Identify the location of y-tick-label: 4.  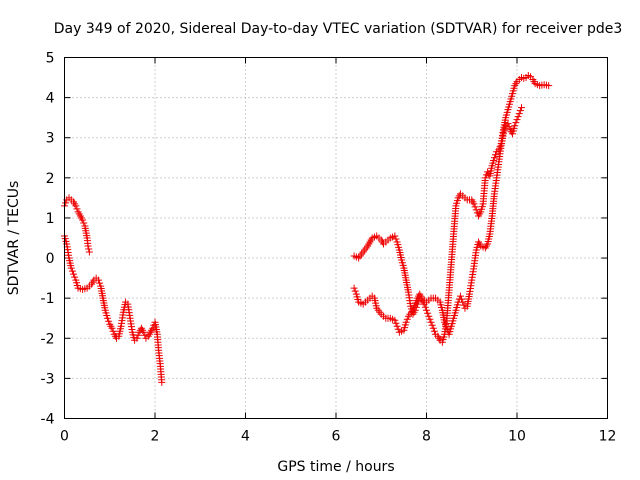
(50, 99).